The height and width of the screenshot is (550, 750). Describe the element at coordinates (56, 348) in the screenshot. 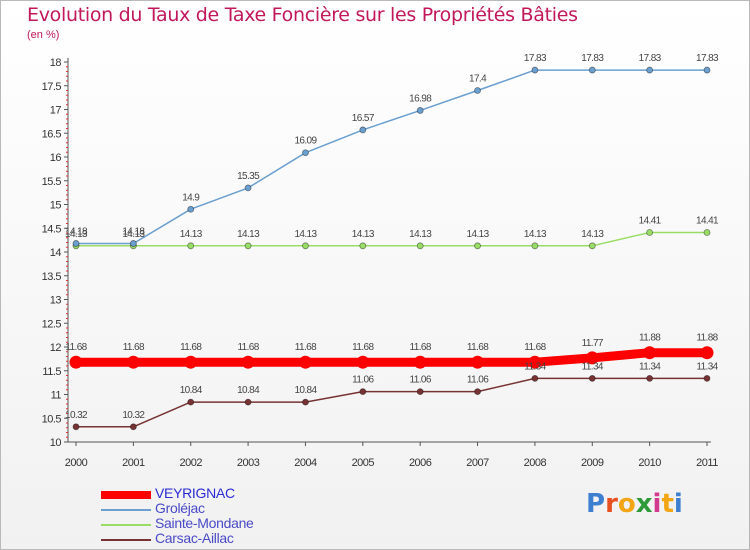

I see `y-tick-label: 12` at that location.